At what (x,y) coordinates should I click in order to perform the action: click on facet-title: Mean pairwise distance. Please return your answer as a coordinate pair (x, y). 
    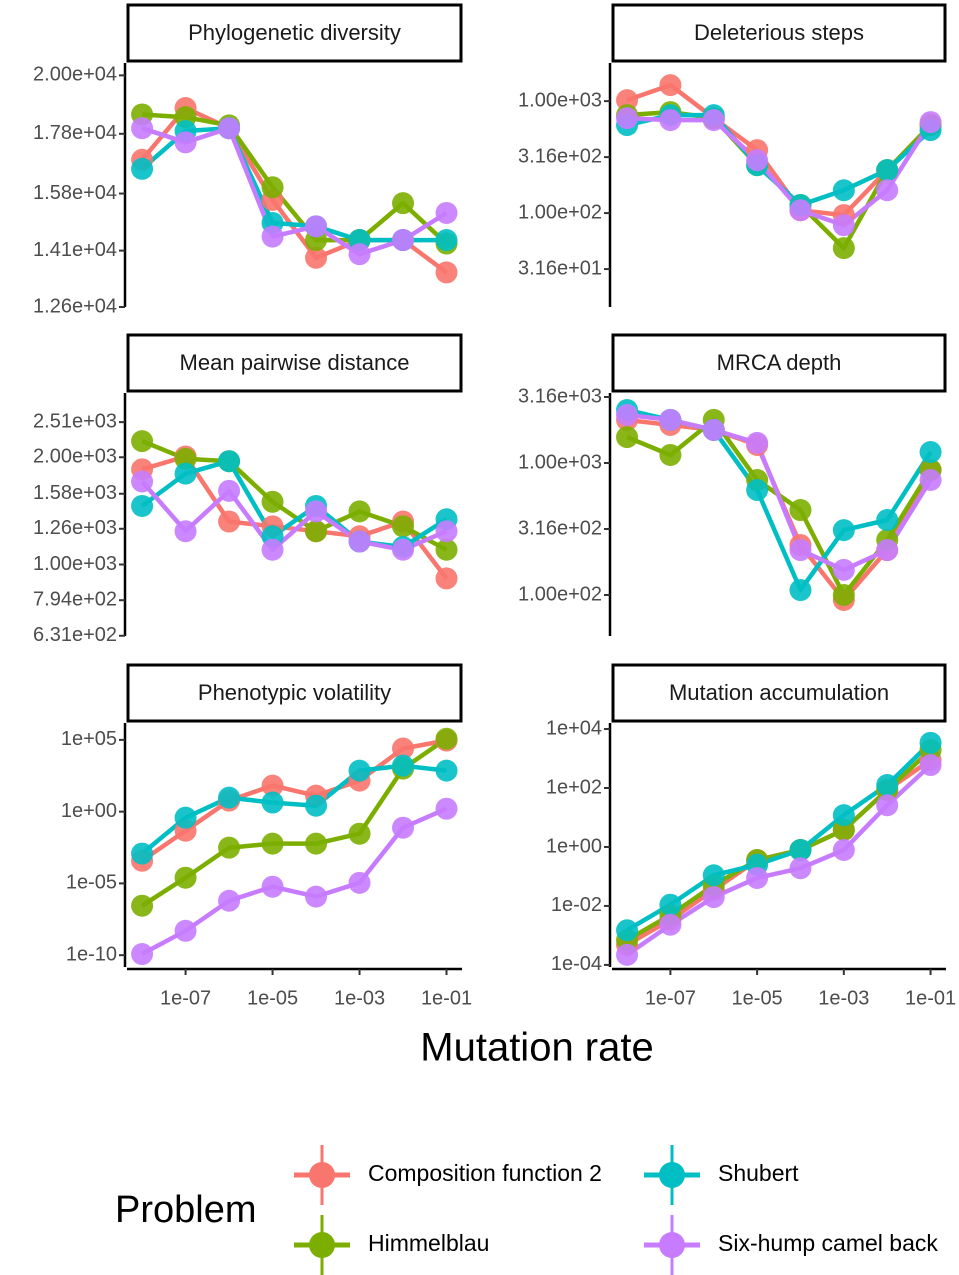
    Looking at the image, I should click on (295, 362).